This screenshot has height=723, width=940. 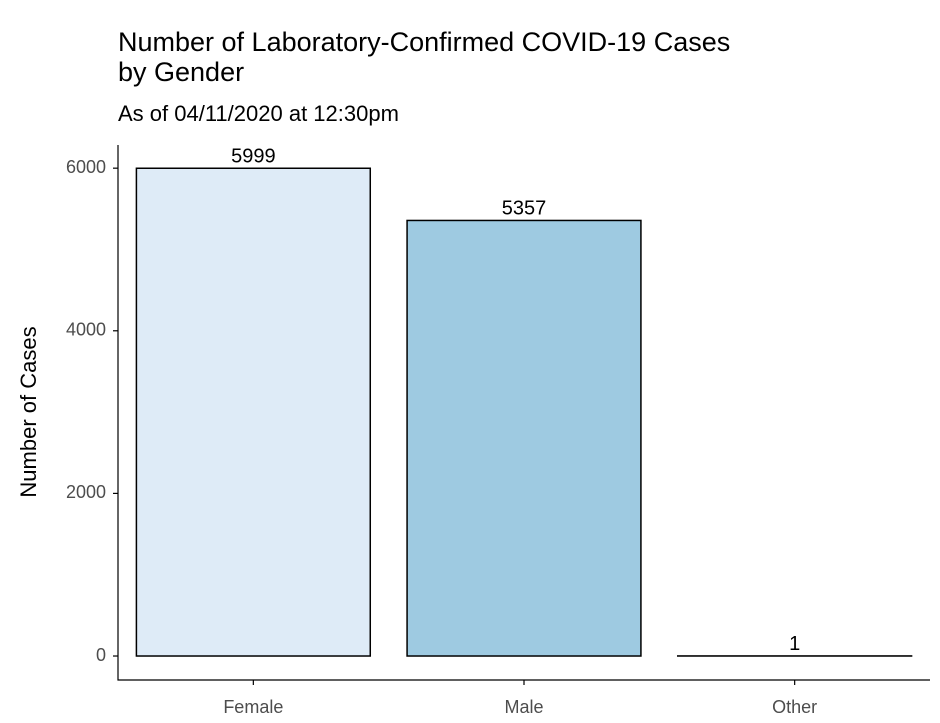 I want to click on y-tick-label: 6000, so click(x=86, y=167).